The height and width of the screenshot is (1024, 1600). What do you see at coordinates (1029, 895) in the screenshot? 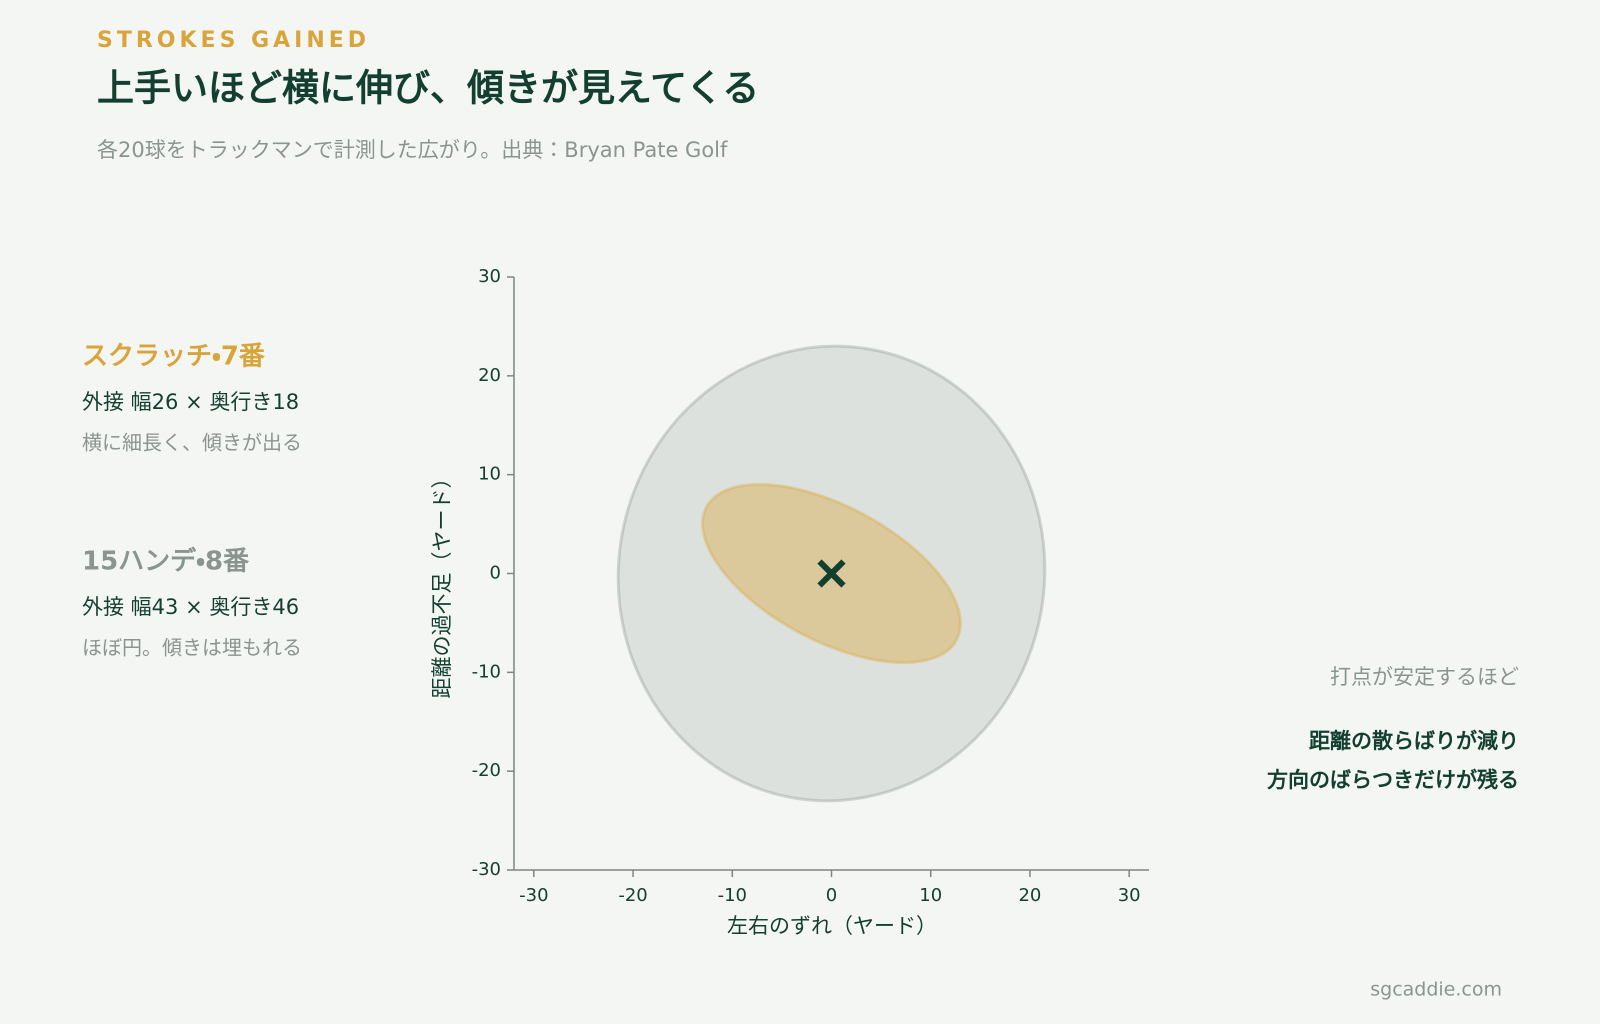
I see `x-tick-label: 20` at bounding box center [1029, 895].